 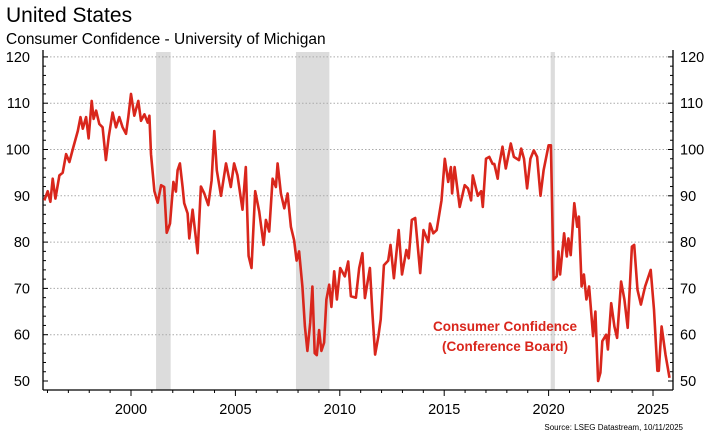 What do you see at coordinates (340, 410) in the screenshot?
I see `x-tick-label: 2010` at bounding box center [340, 410].